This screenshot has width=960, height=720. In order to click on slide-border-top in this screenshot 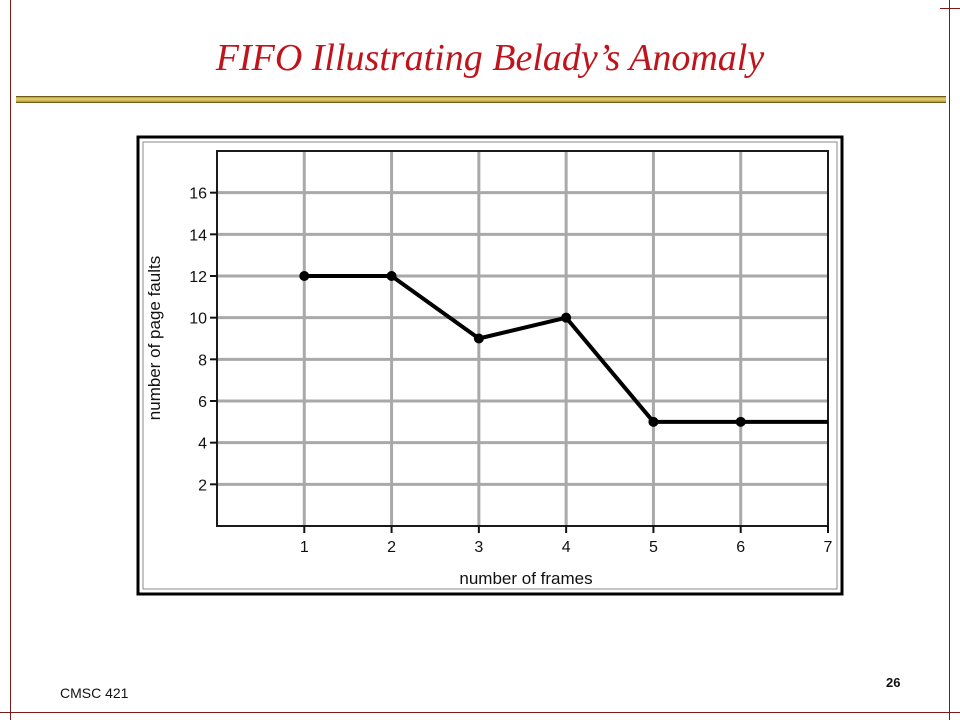, I will do `click(950, 8)`.